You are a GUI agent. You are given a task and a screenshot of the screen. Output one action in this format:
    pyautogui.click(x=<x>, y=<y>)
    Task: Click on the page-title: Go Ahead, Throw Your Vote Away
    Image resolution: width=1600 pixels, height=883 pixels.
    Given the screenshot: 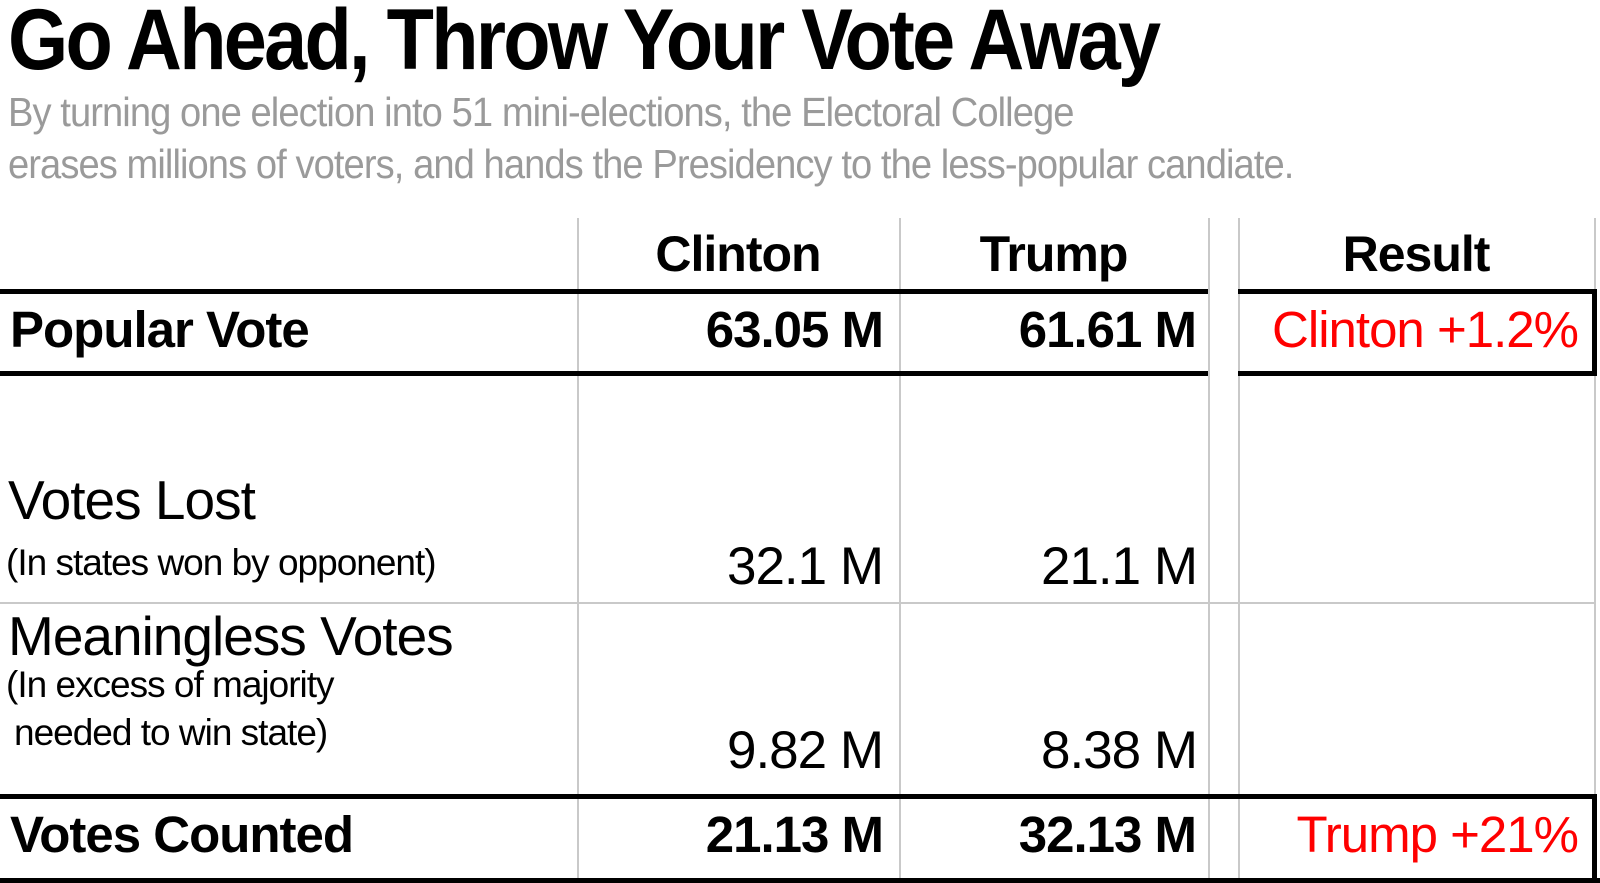 What is the action you would take?
    pyautogui.click(x=584, y=44)
    